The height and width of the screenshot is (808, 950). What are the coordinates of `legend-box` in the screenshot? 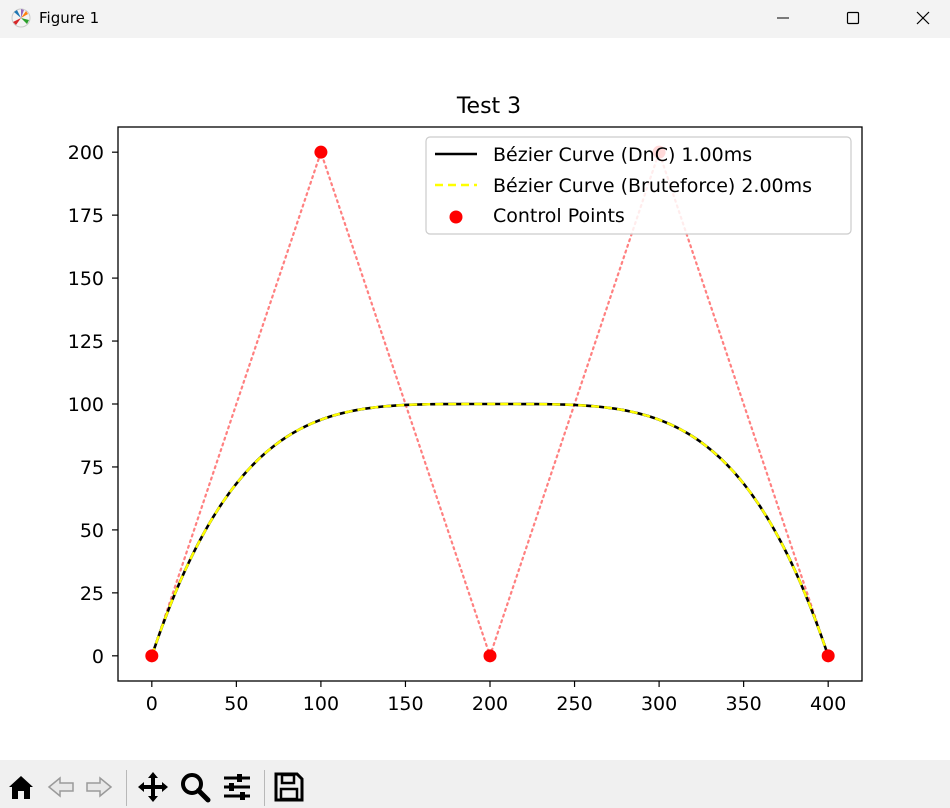 It's located at (638, 185).